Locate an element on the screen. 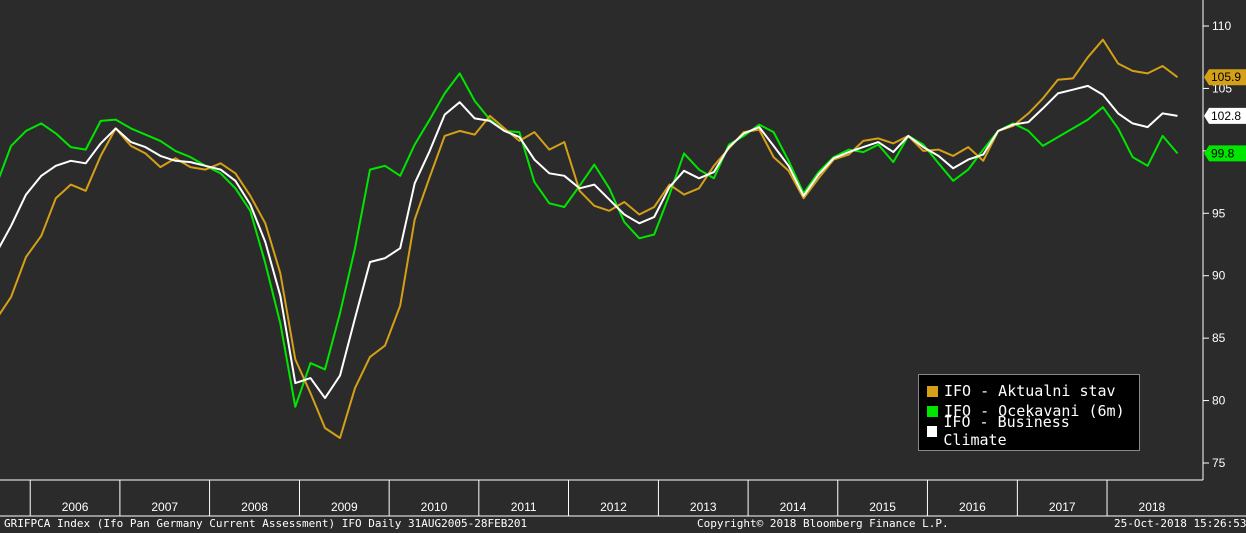  x-year-label: 2010 is located at coordinates (434, 507).